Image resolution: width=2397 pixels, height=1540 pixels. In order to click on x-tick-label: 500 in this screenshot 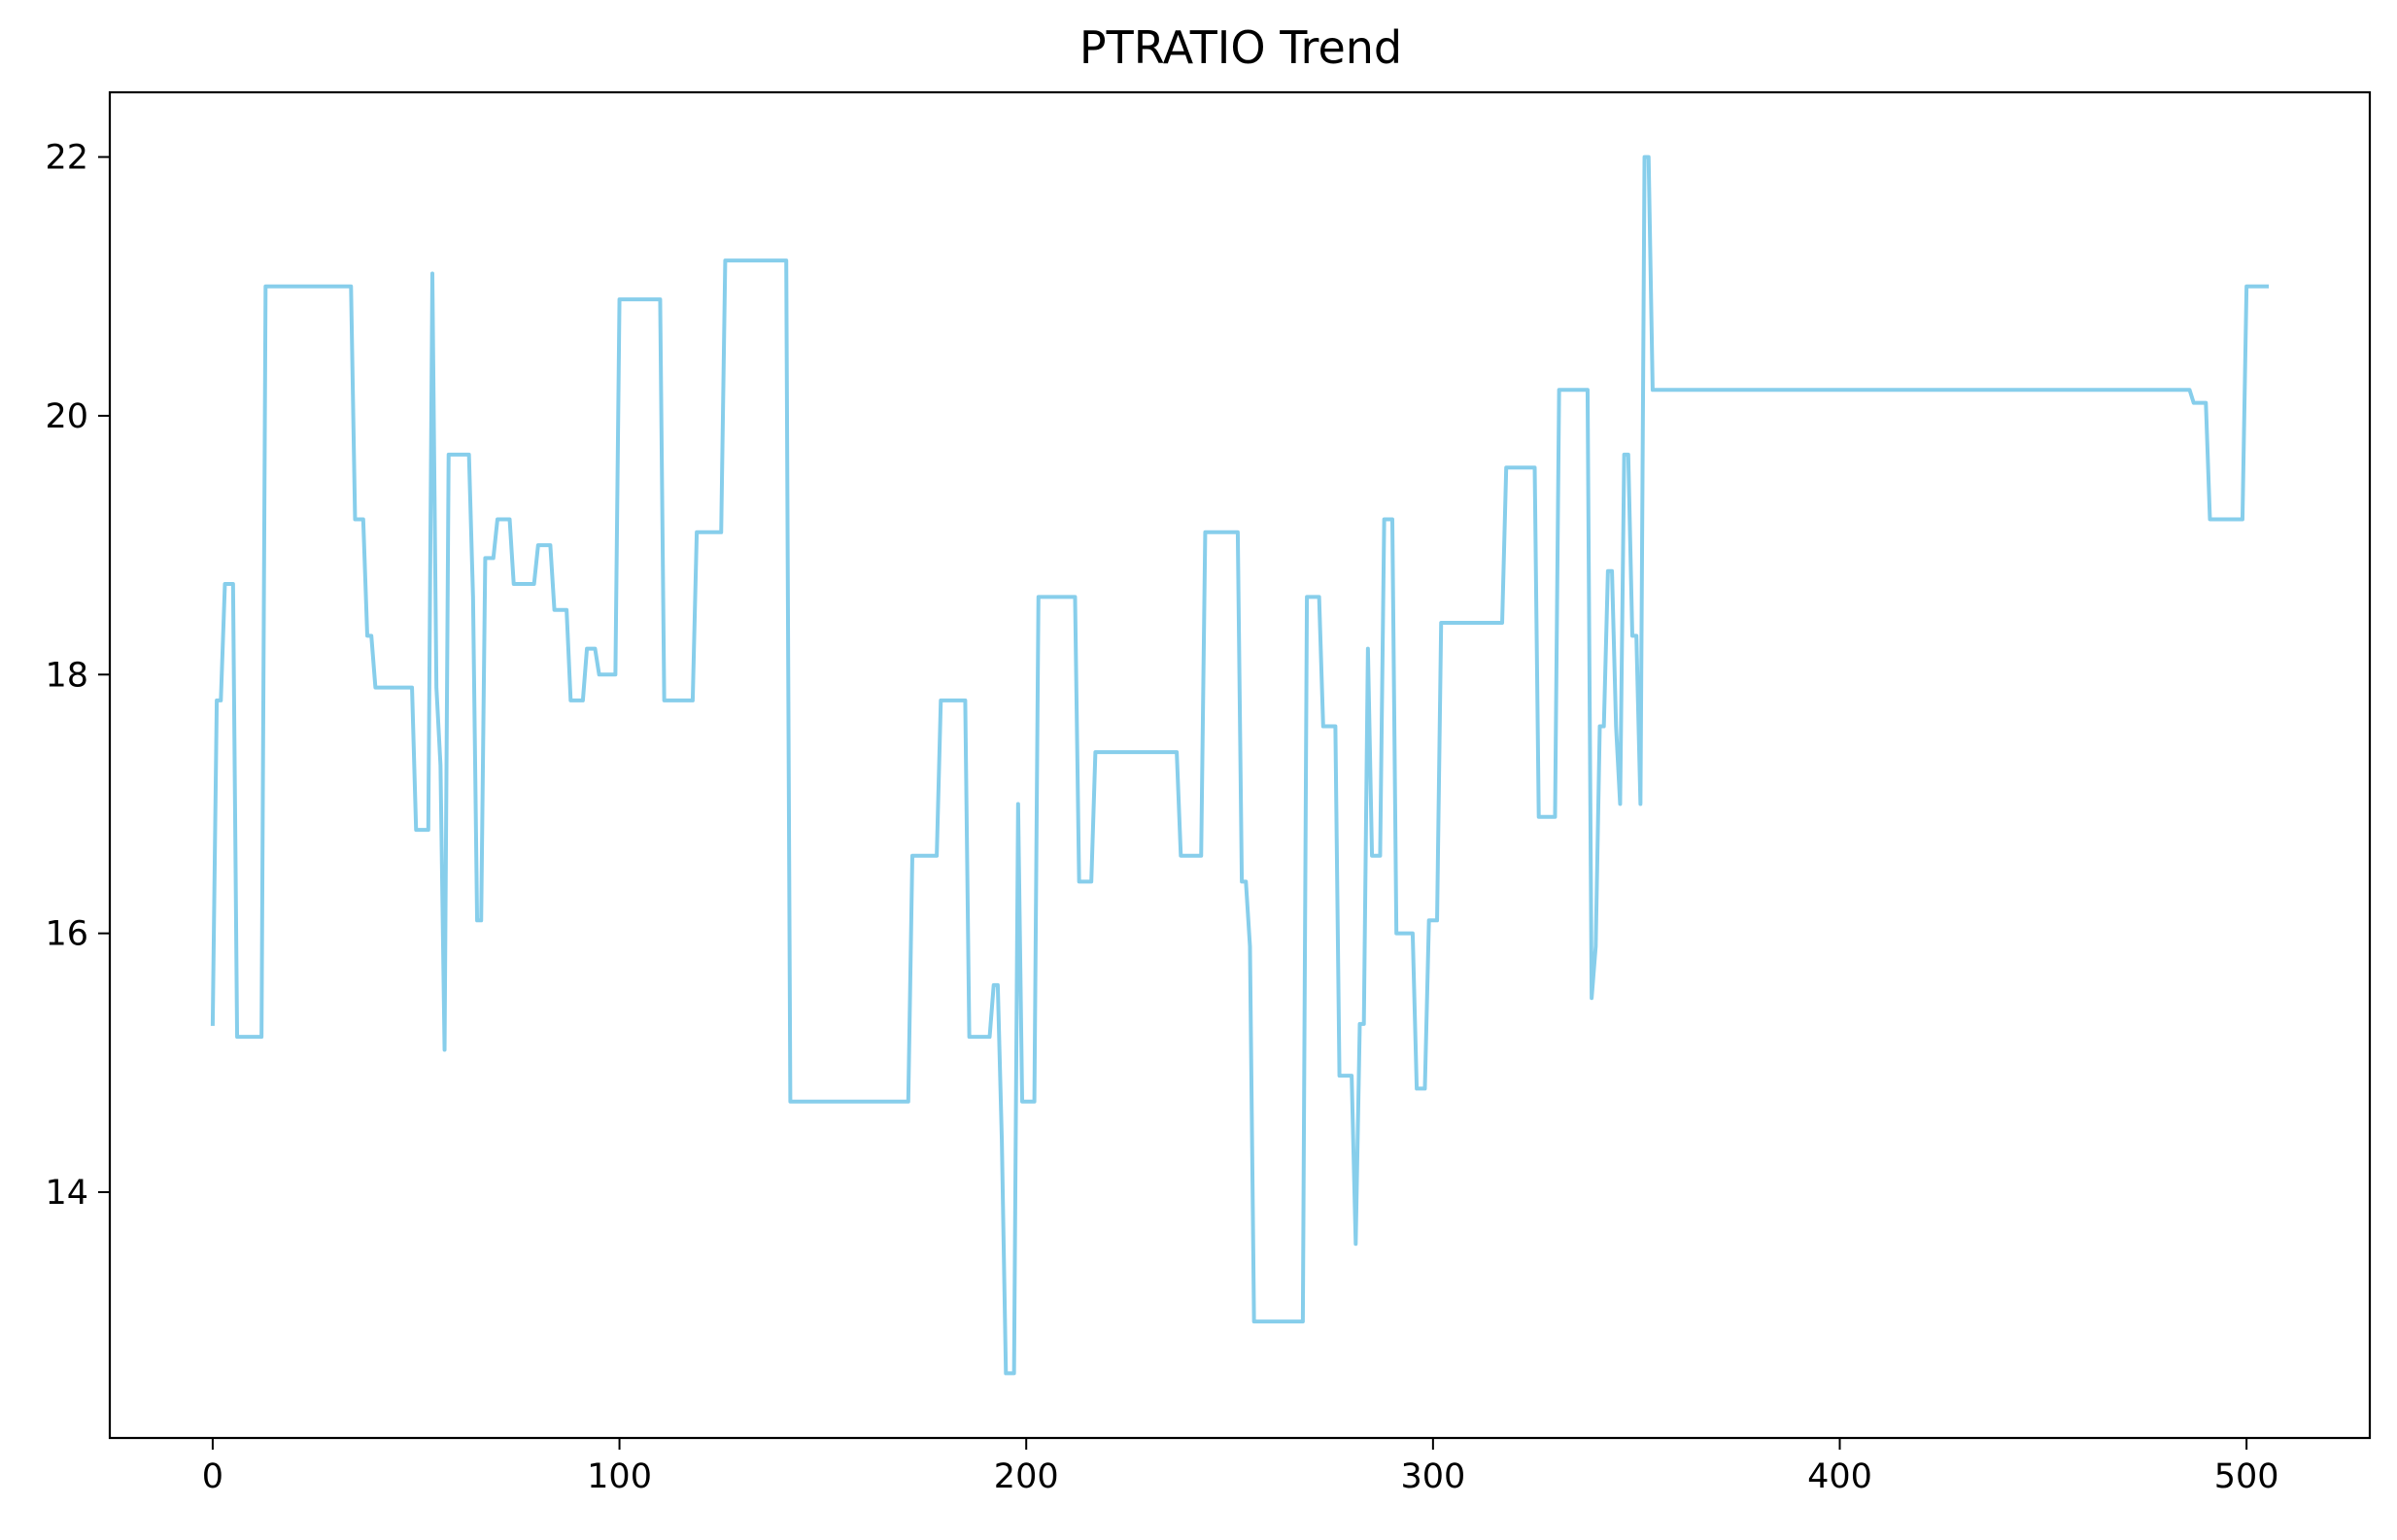, I will do `click(2246, 1476)`.